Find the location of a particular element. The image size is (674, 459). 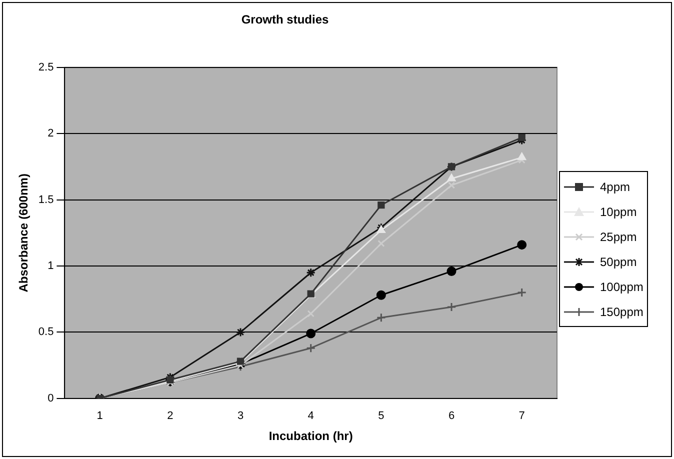

x-tick-label: 2 is located at coordinates (170, 416).